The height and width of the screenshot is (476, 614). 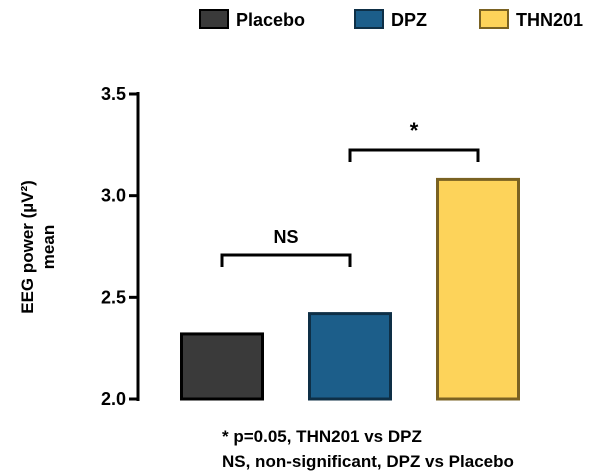 I want to click on y-tick-label: 2.0, so click(x=113, y=399).